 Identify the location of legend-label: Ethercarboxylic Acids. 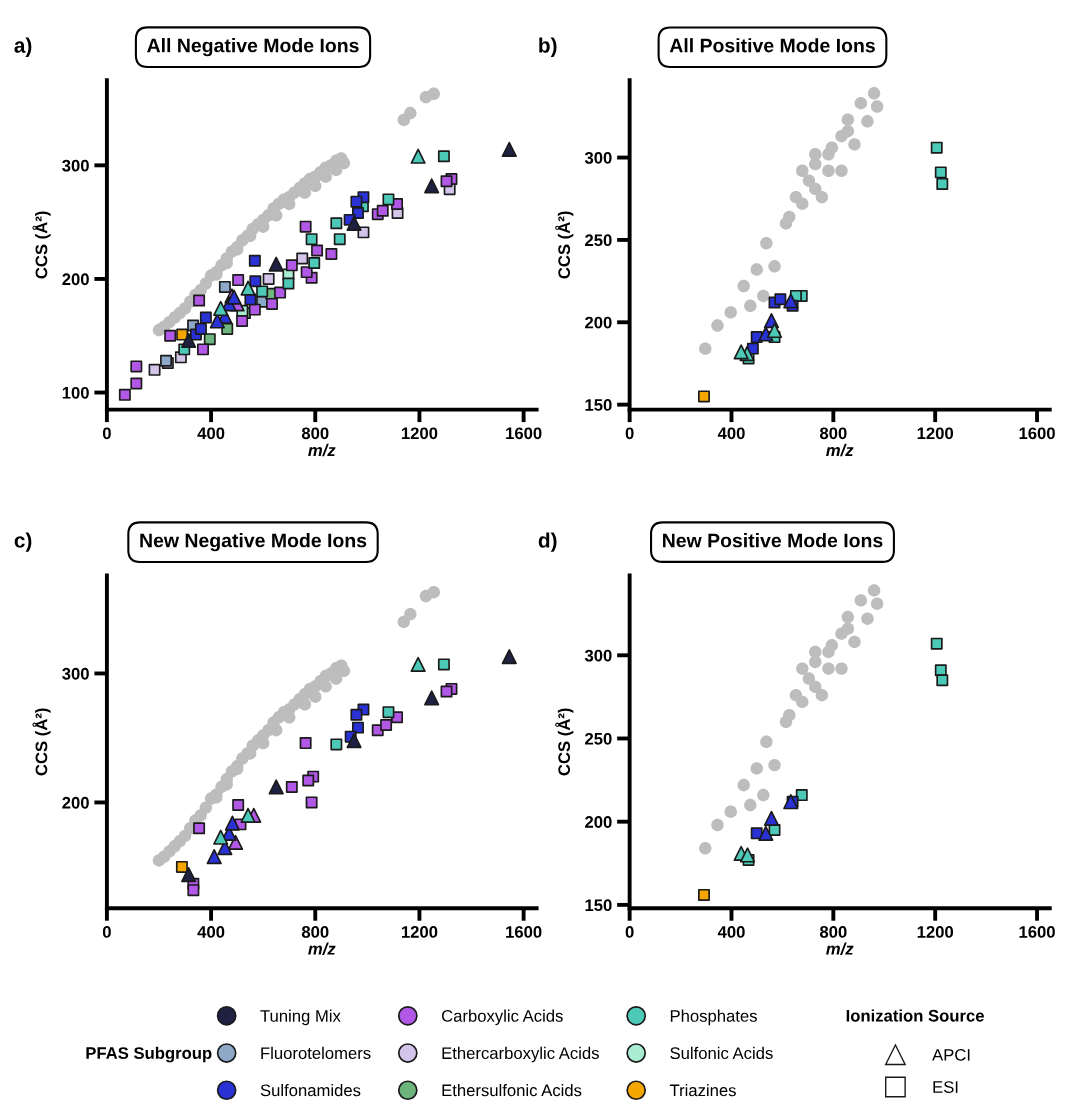
(520, 1054).